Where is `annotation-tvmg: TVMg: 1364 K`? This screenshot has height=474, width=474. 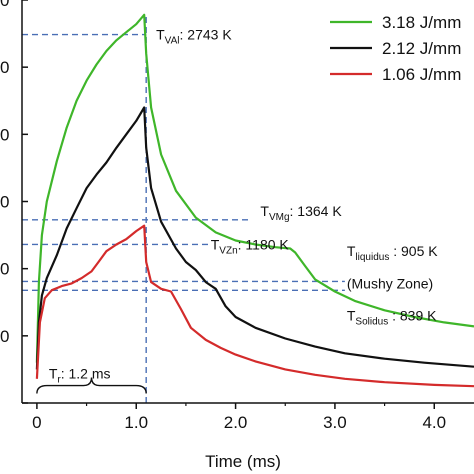
annotation-tvmg: TVMg: 1364 K is located at coordinates (301, 213).